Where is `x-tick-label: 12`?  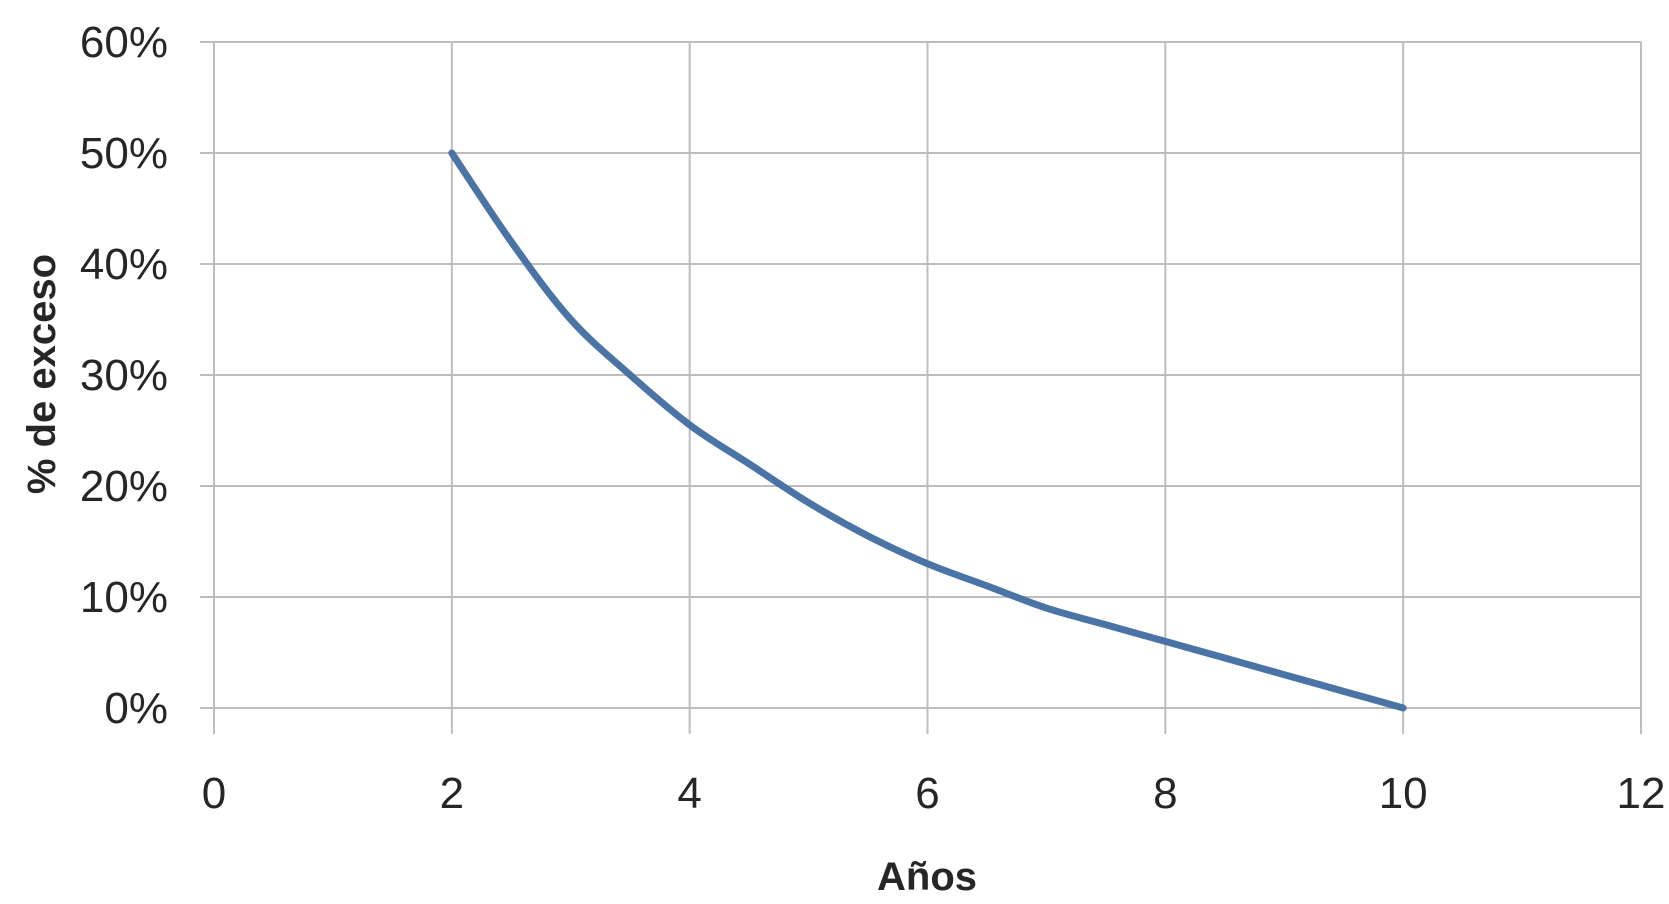
x-tick-label: 12 is located at coordinates (1641, 793).